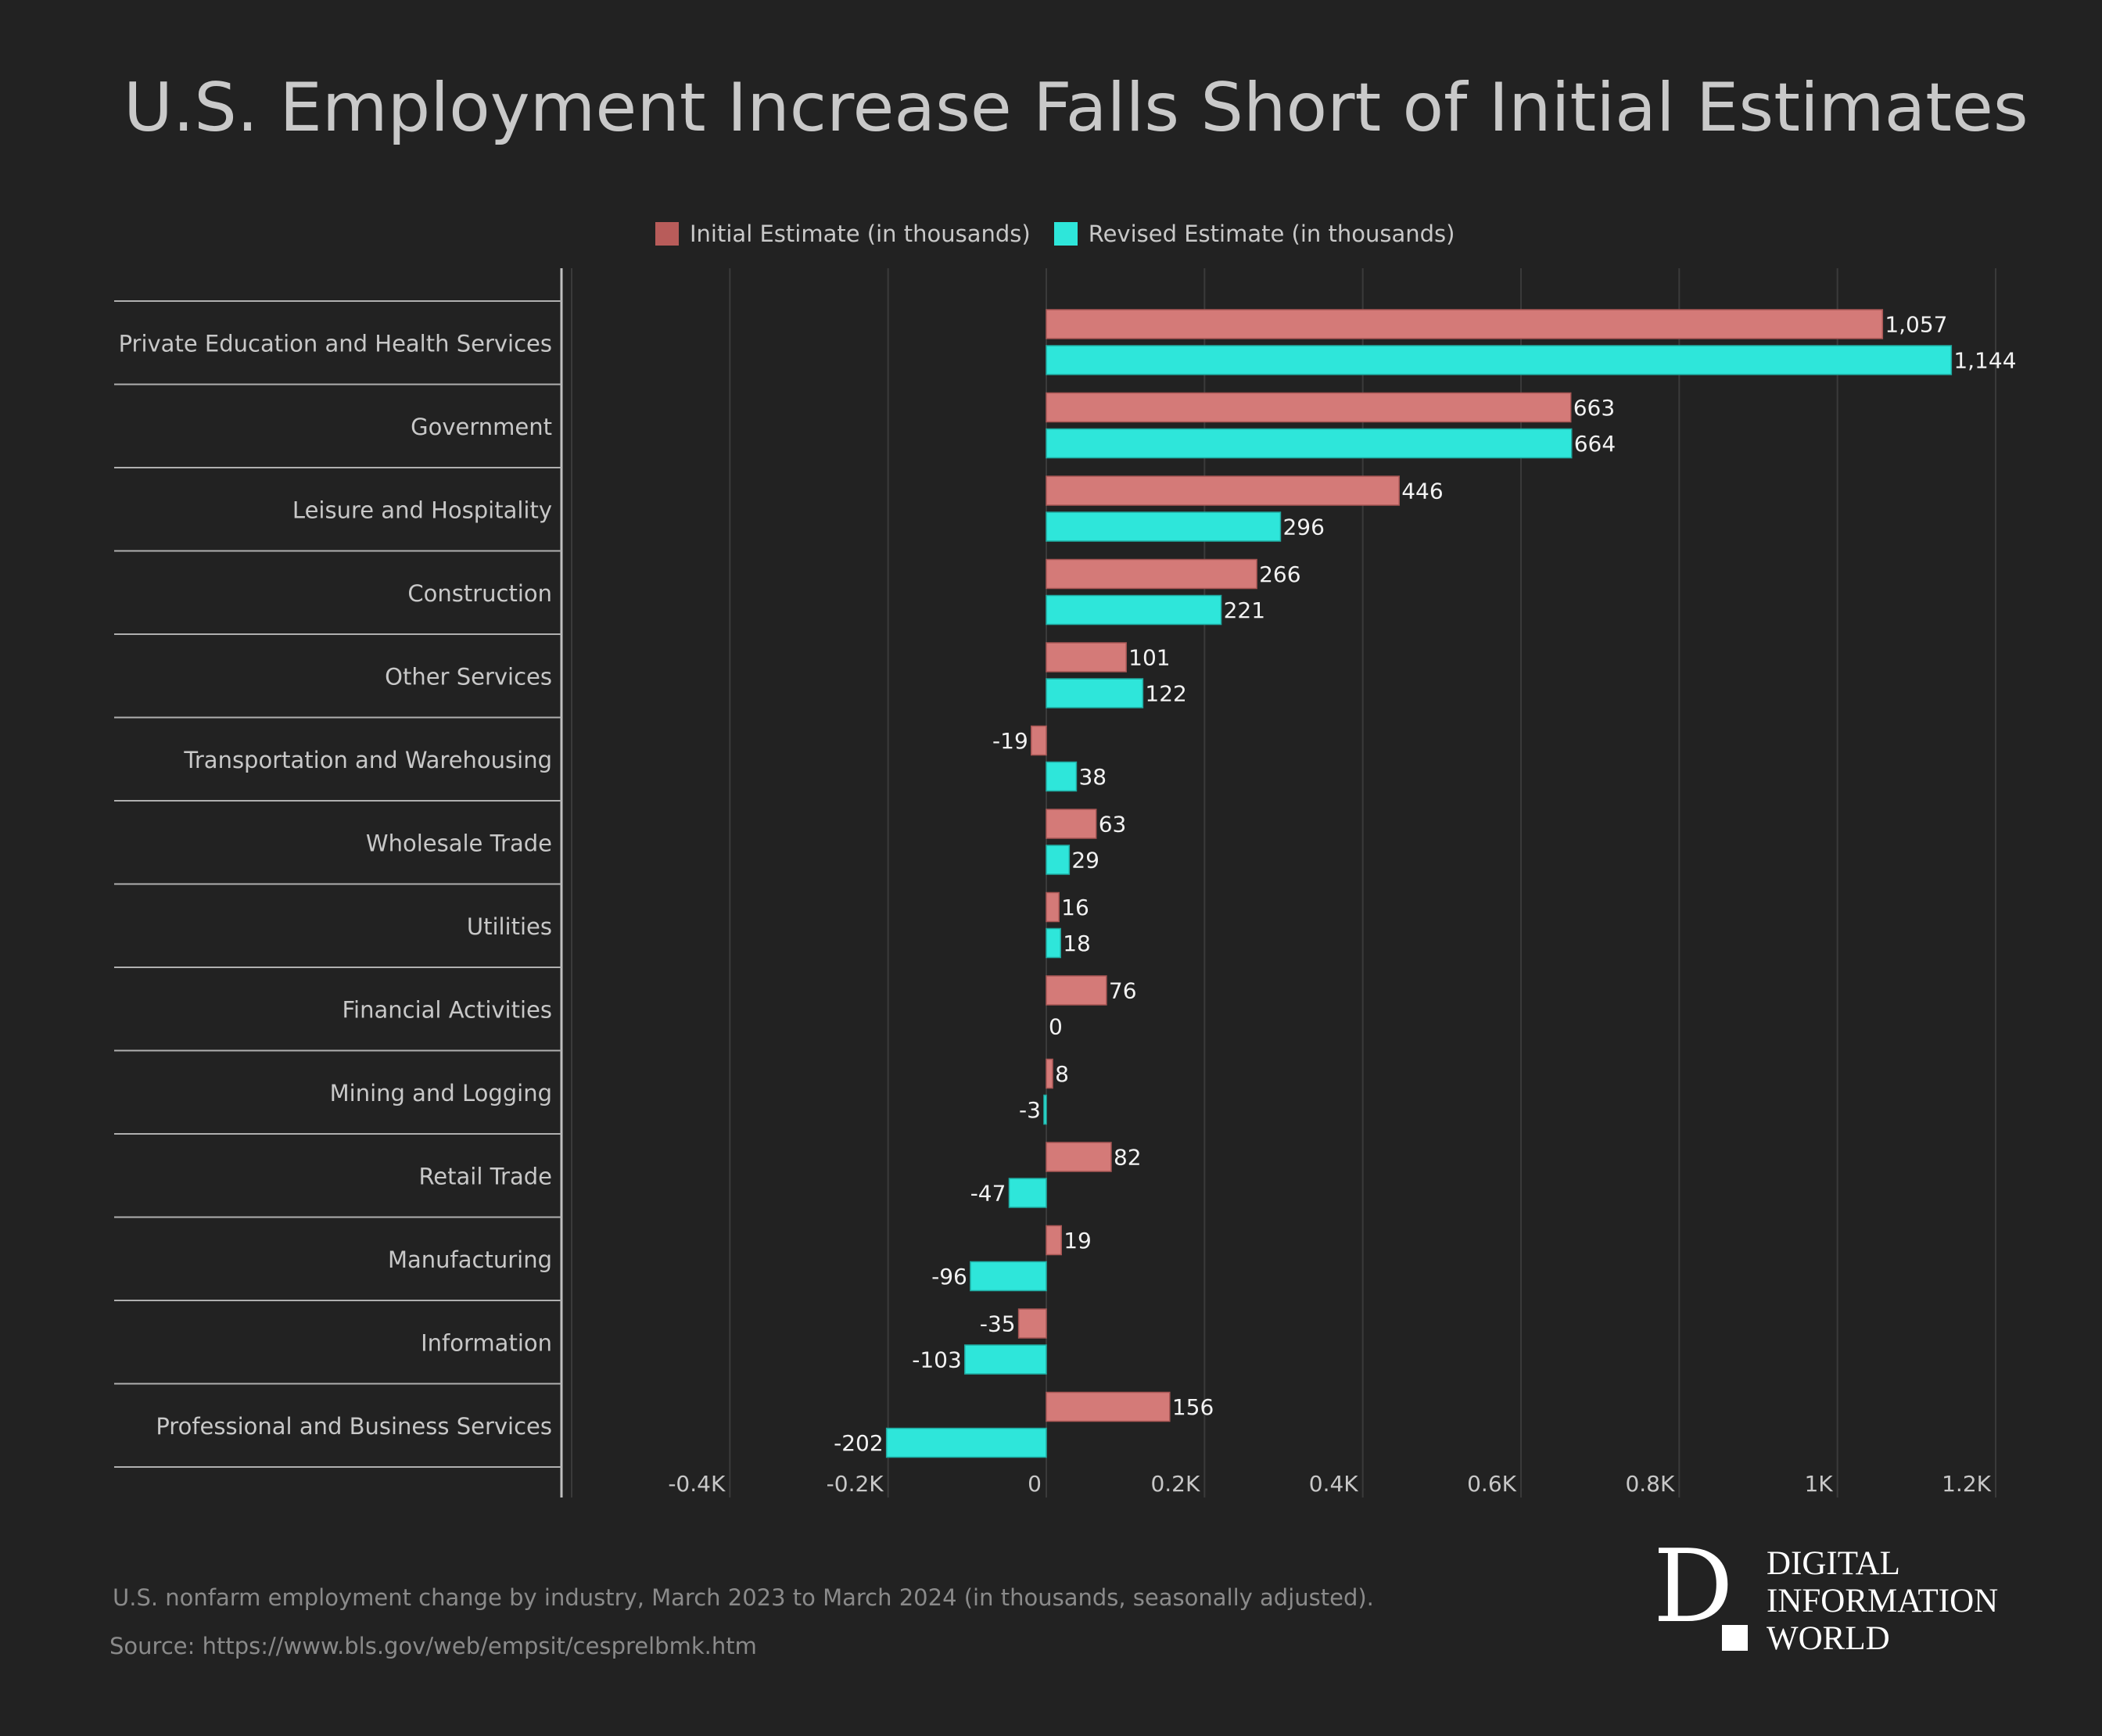  I want to click on category-label: Professional and Business Services, so click(354, 1426).